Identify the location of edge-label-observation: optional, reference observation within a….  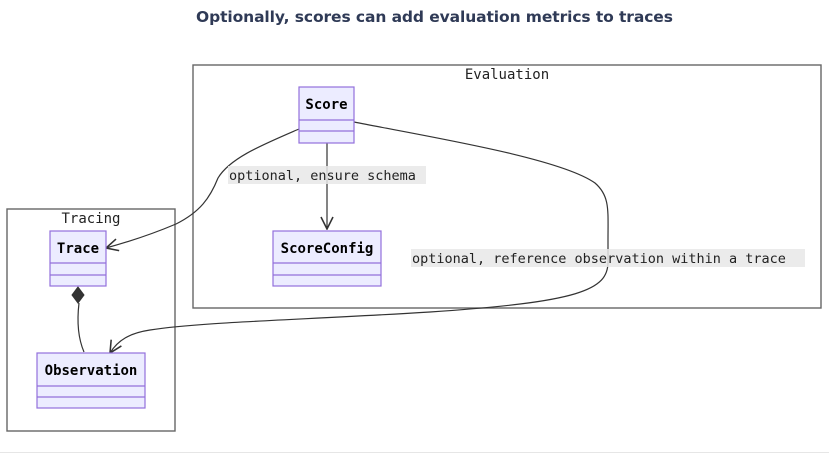
(608, 258).